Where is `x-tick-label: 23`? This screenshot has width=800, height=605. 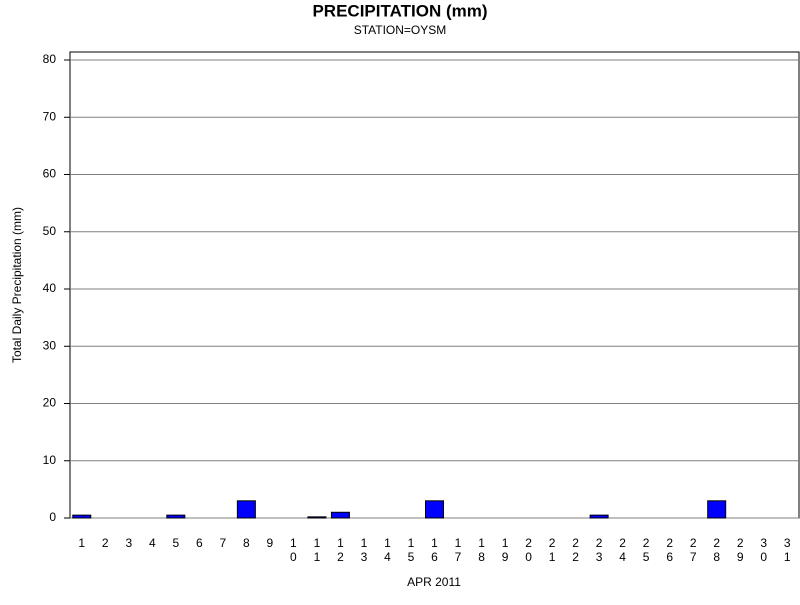
x-tick-label: 23 is located at coordinates (599, 550).